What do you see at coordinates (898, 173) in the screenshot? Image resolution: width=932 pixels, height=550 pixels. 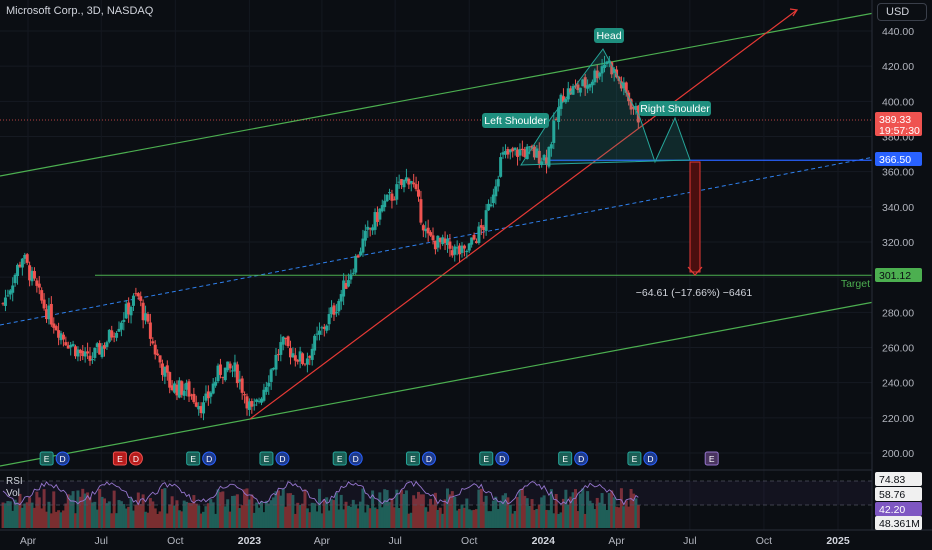 I see `y-tick-label: 360.00` at bounding box center [898, 173].